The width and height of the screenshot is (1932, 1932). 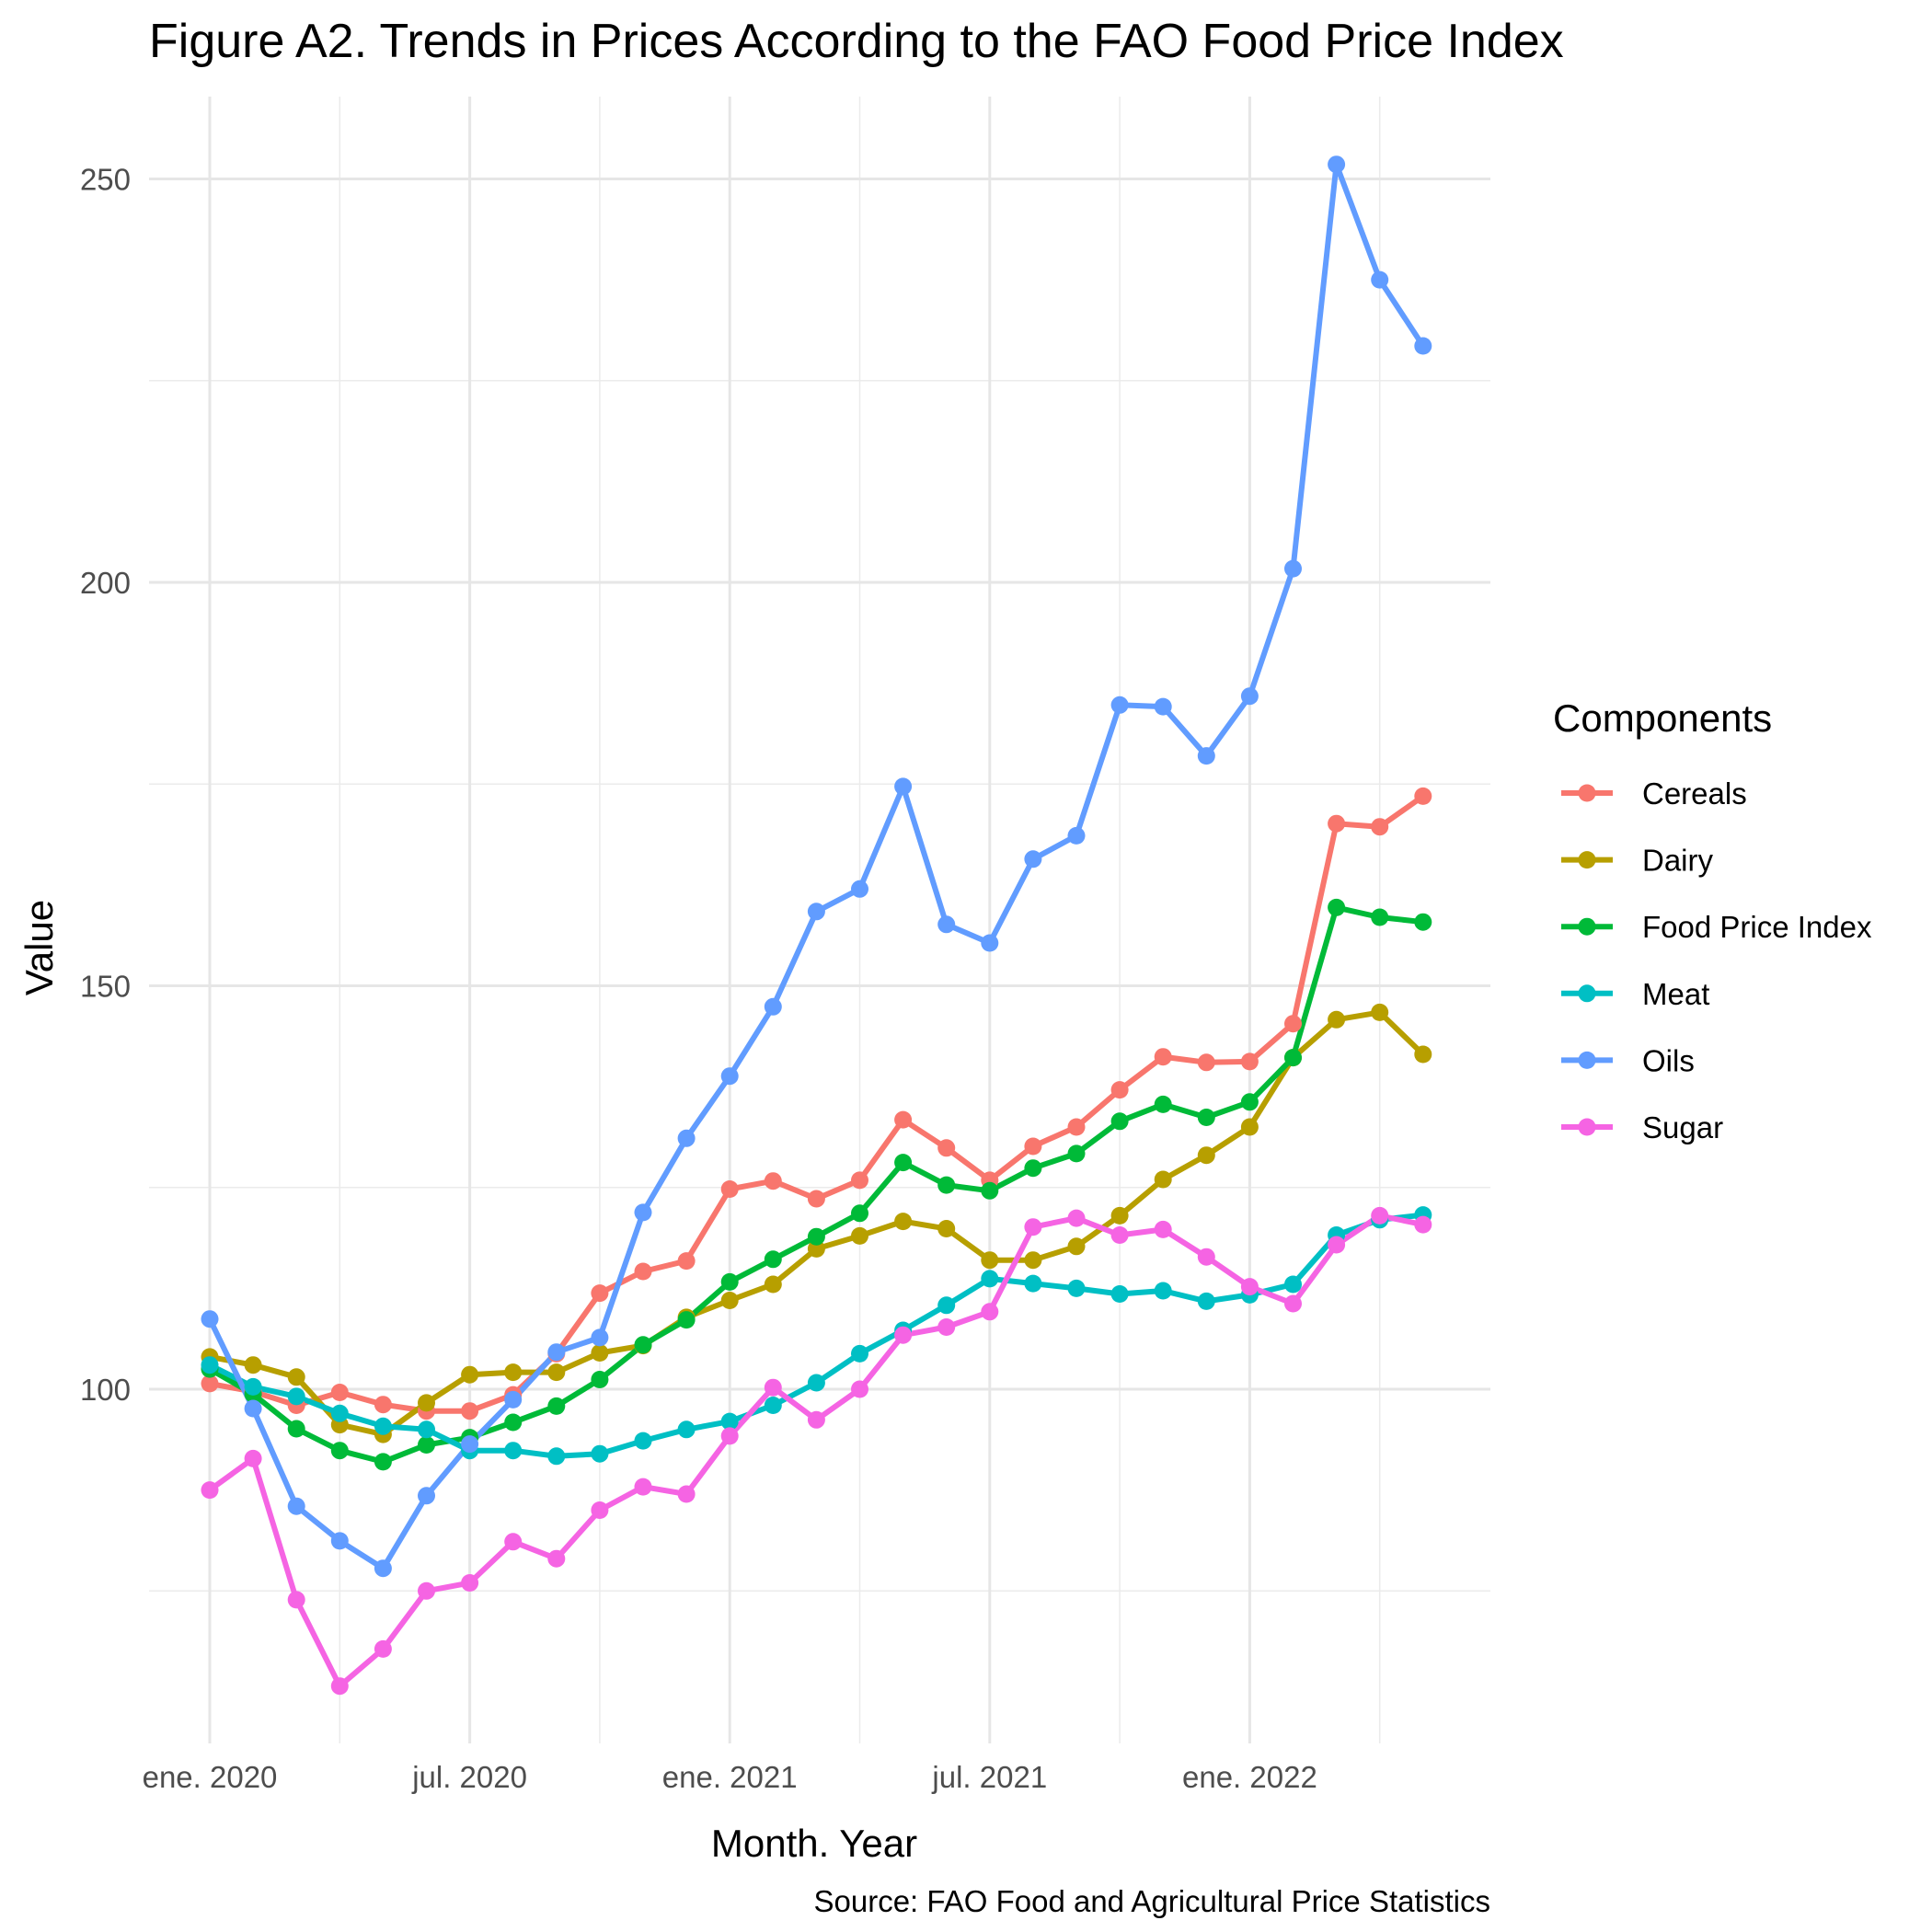 What do you see at coordinates (814, 1843) in the screenshot?
I see `x-axis-title: Month. Year` at bounding box center [814, 1843].